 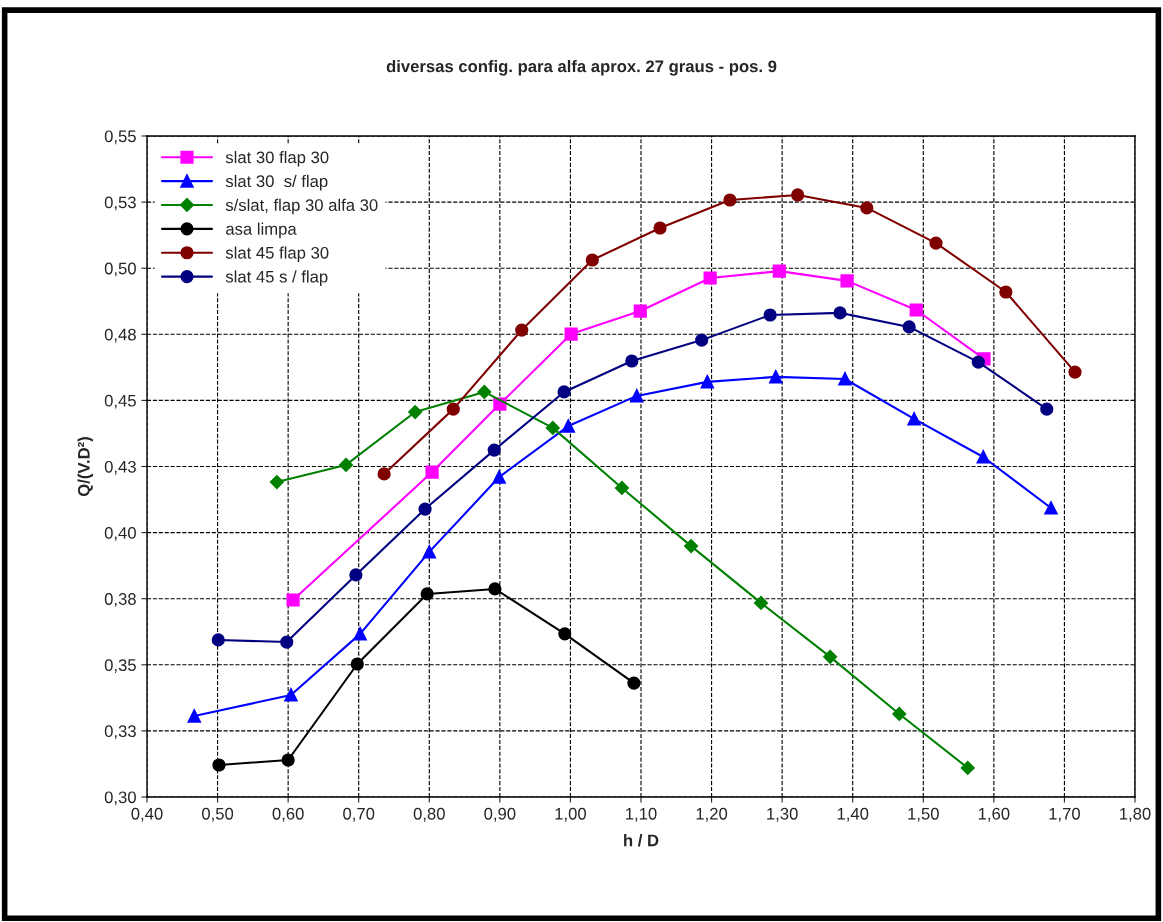 What do you see at coordinates (853, 814) in the screenshot?
I see `x-tick-label: 1,40` at bounding box center [853, 814].